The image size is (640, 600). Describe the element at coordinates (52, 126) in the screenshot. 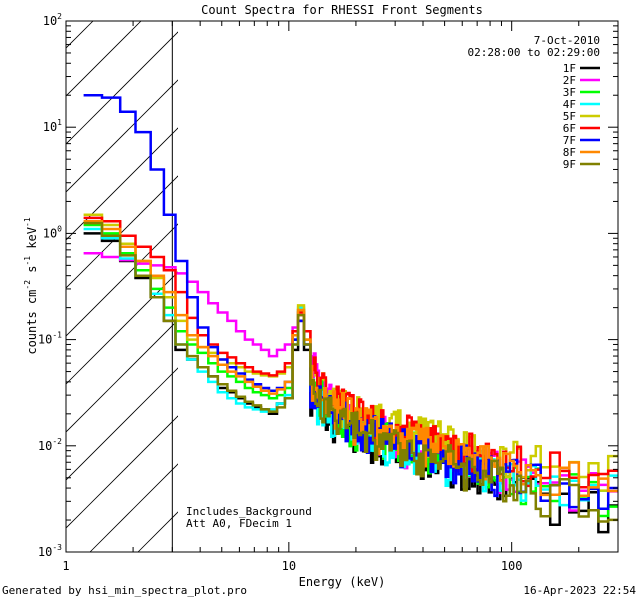

I see `y-tick-label: 10¹` at that location.